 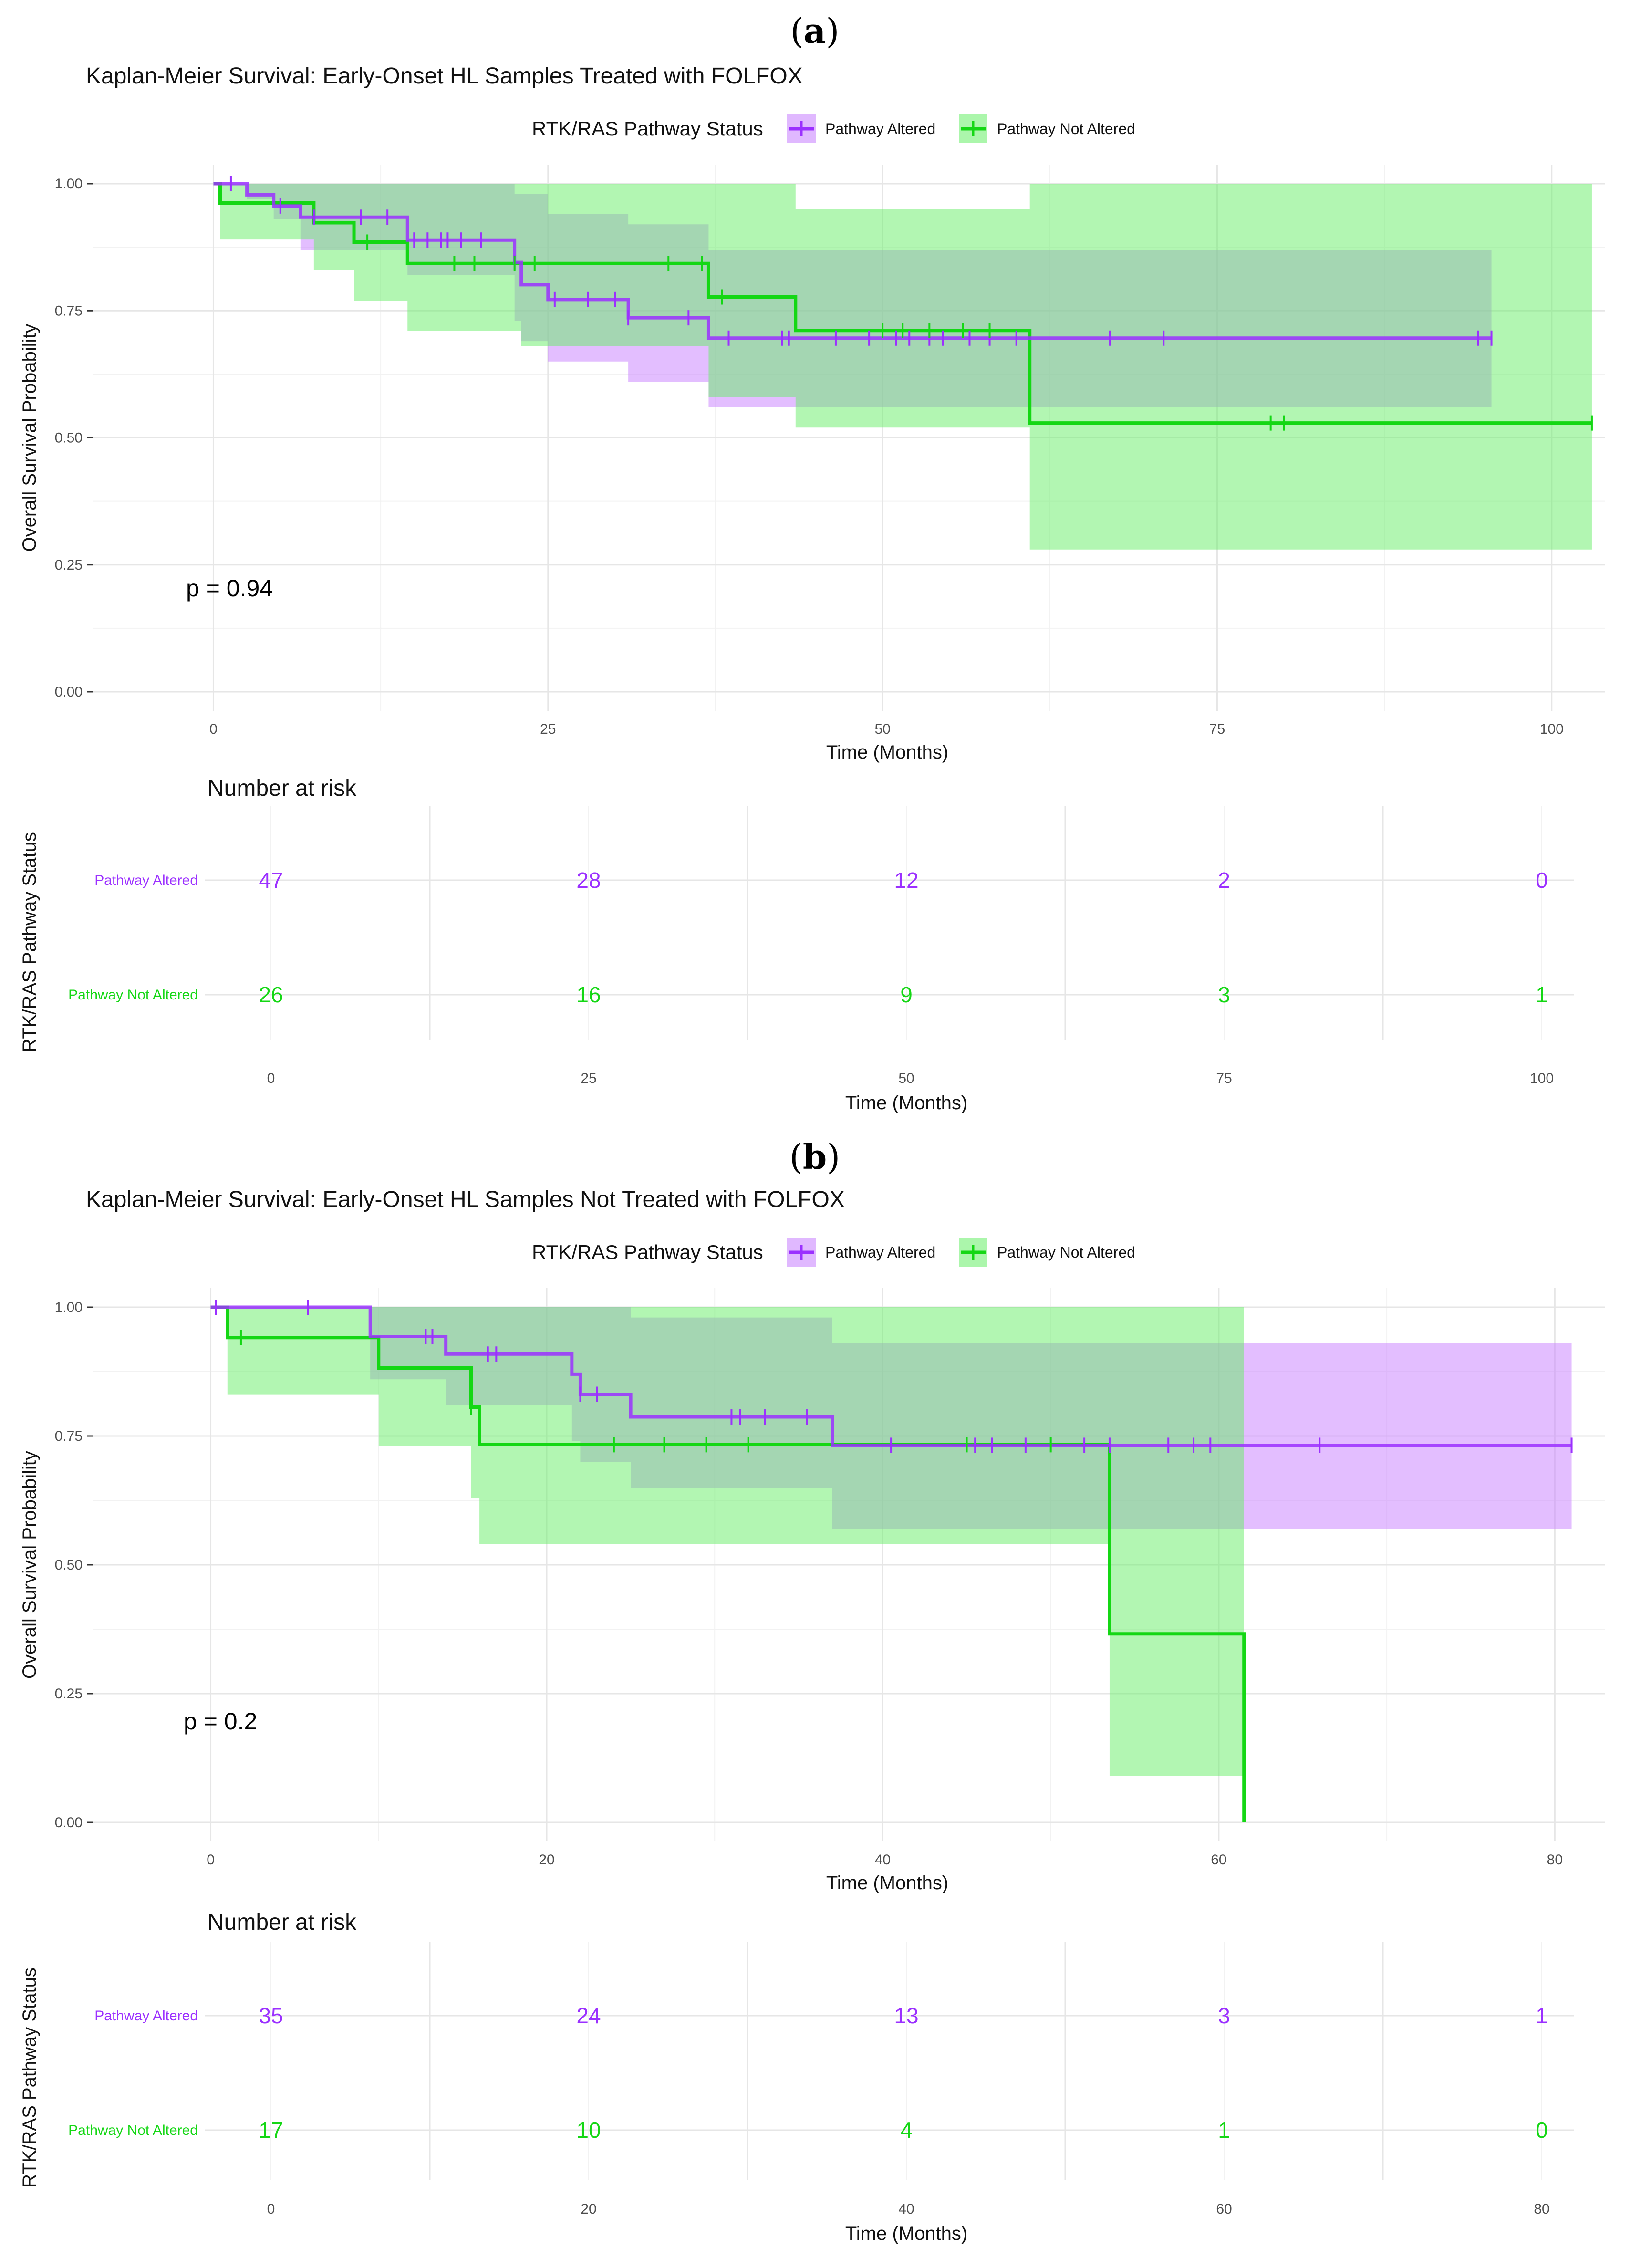 What do you see at coordinates (1218, 1860) in the screenshot?
I see `x-tick-label: 60` at bounding box center [1218, 1860].